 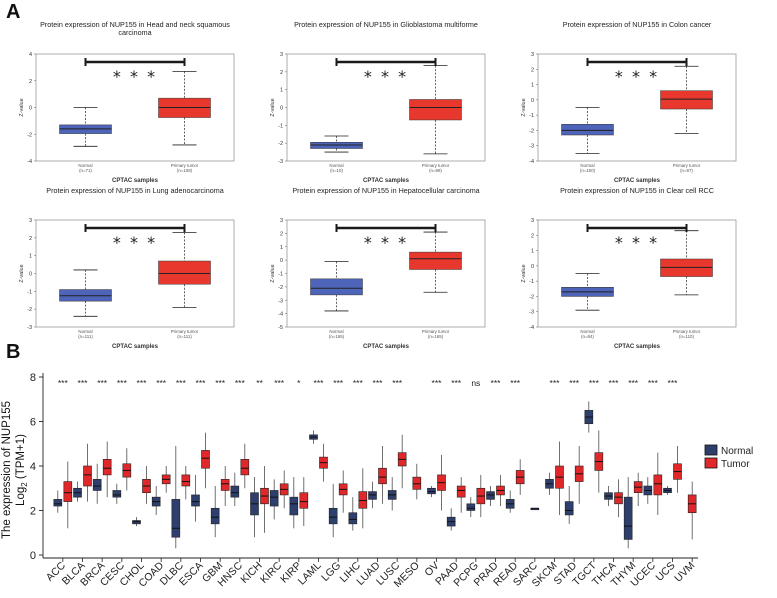 I want to click on normal-box-GBM-box, so click(x=215, y=516).